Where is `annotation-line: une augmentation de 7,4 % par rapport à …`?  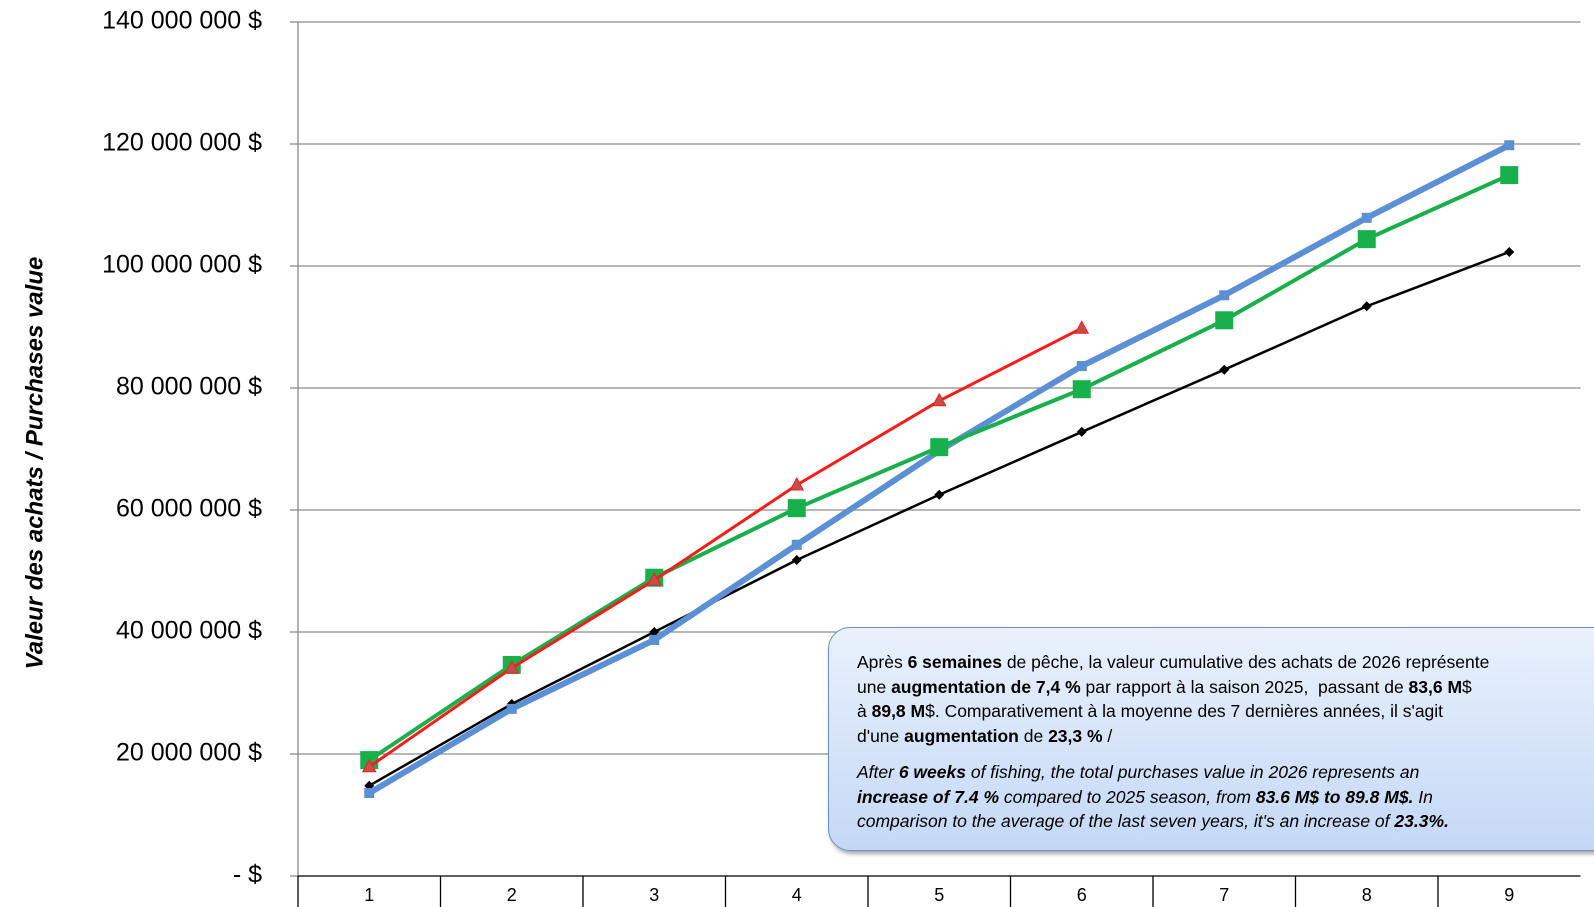
annotation-line: une augmentation de 7,4 % par rapport à … is located at coordinates (1225, 687).